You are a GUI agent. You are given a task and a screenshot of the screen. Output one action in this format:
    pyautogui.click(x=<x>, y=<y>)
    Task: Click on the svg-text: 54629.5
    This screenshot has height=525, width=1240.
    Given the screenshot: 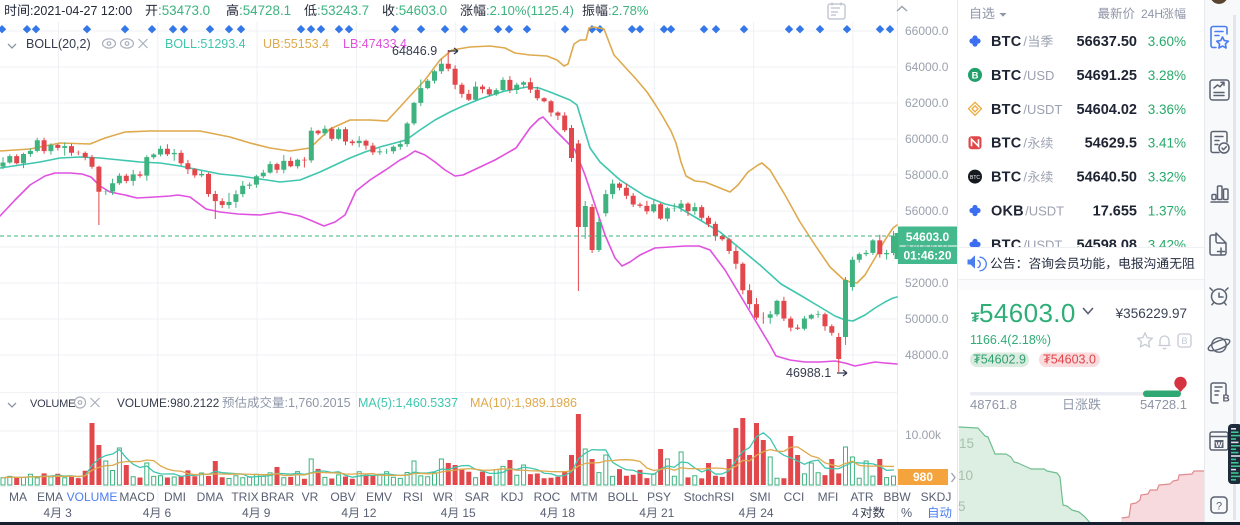 What is the action you would take?
    pyautogui.click(x=1111, y=144)
    